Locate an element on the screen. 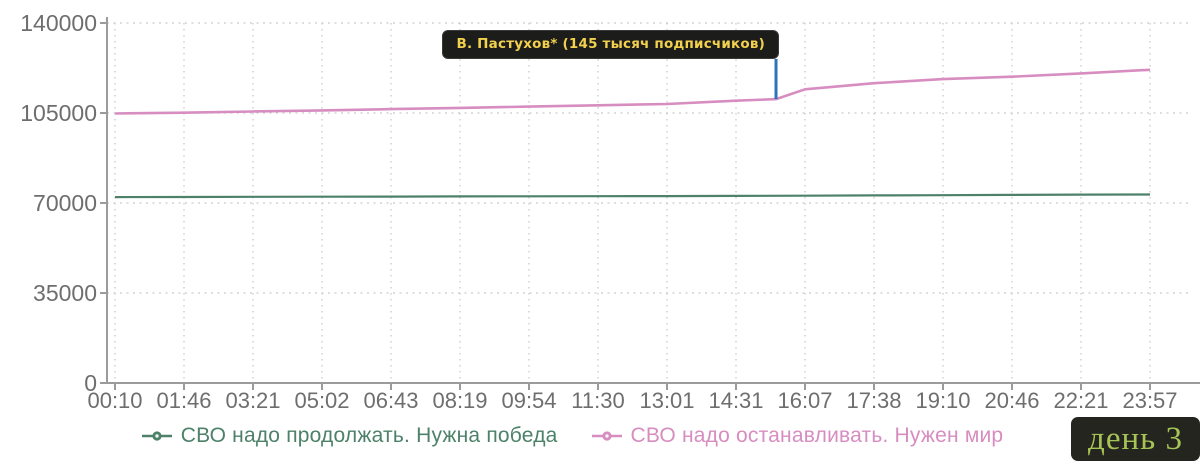 This screenshot has height=465, width=1200. x-tick-label: 05:02 is located at coordinates (321, 400).